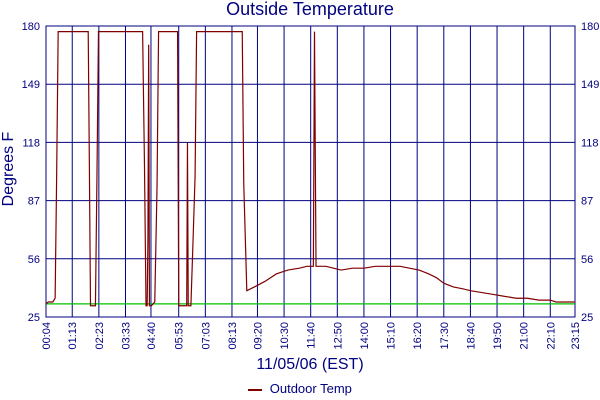  Describe the element at coordinates (152, 336) in the screenshot. I see `x-tick-label: 04:40` at that location.